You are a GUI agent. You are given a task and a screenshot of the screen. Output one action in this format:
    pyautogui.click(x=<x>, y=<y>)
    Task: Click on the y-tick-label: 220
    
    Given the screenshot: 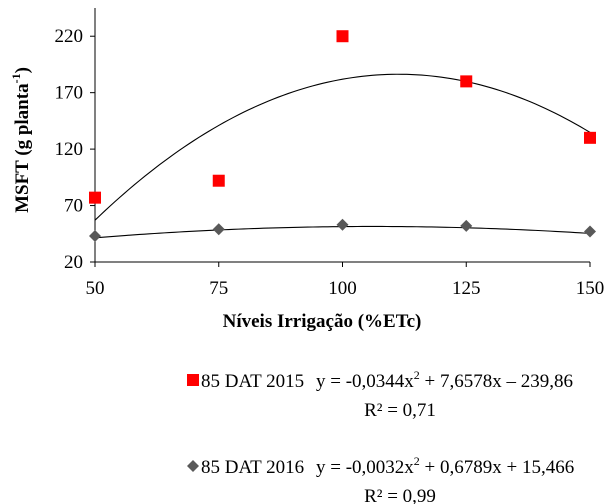 What is the action you would take?
    pyautogui.click(x=69, y=36)
    